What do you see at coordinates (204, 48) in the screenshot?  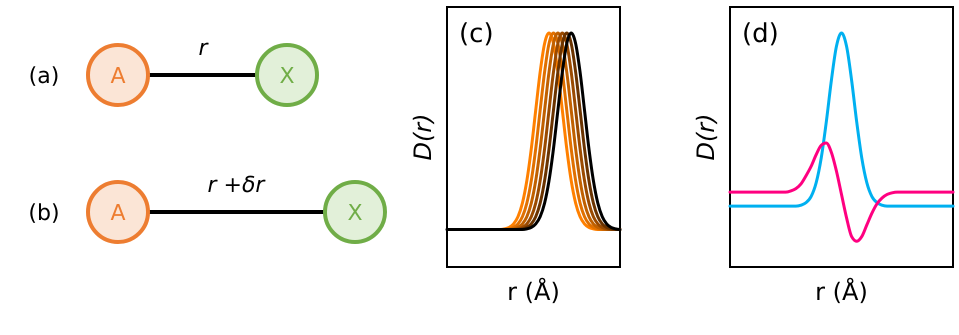 I see `text: r` at bounding box center [204, 48].